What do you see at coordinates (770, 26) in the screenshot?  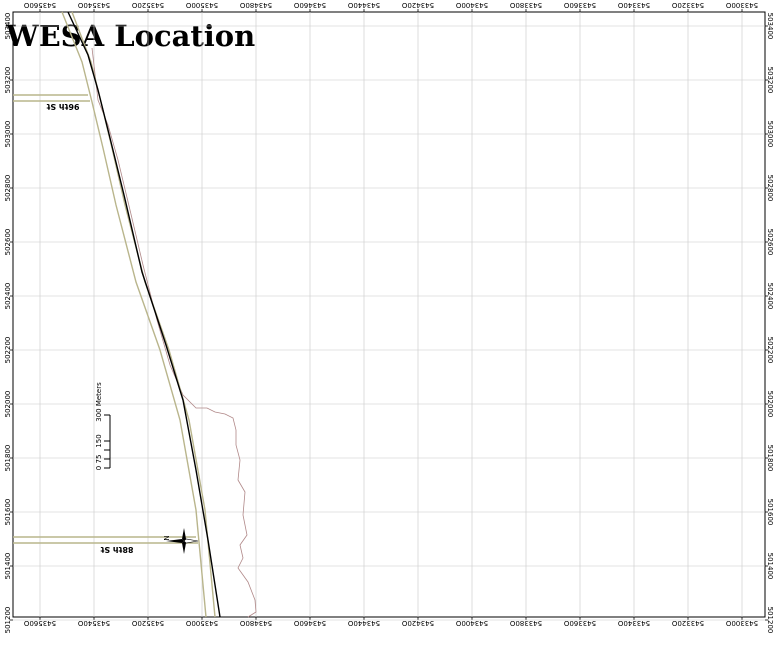 I see `y-tick-label-right: 503400` at bounding box center [770, 26].